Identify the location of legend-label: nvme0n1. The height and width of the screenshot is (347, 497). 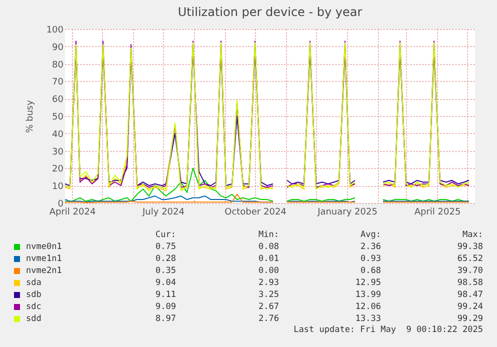
(44, 247).